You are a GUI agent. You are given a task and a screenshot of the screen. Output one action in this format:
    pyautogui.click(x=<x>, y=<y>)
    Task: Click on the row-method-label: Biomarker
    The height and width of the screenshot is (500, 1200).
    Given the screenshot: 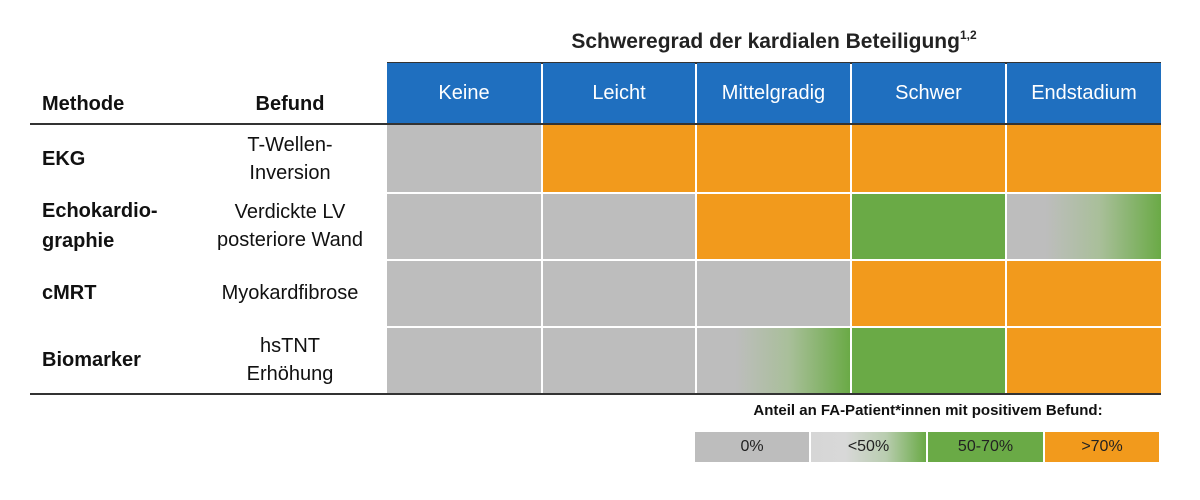 What is the action you would take?
    pyautogui.click(x=127, y=359)
    